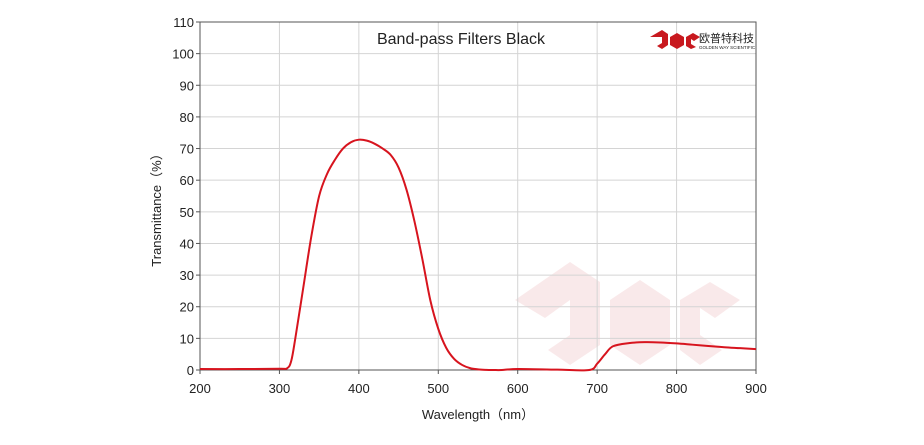 Image resolution: width=924 pixels, height=445 pixels. I want to click on y-tick-label: 70, so click(187, 149).